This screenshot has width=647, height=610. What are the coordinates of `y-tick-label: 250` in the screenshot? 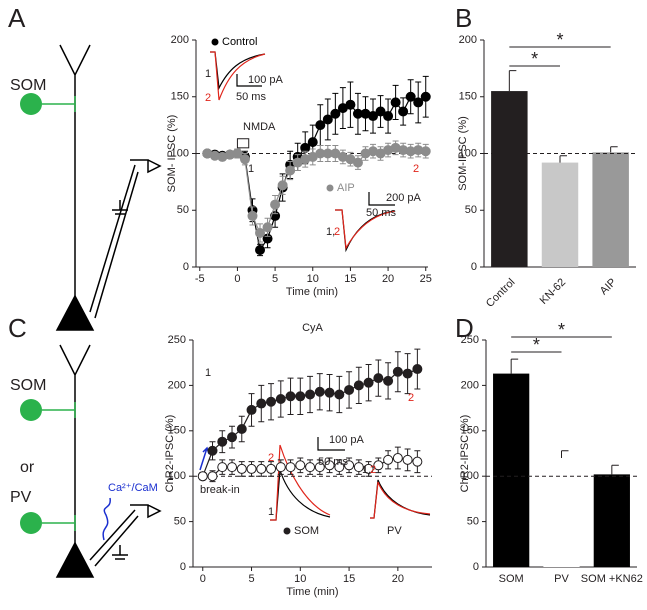 It's located at (177, 340).